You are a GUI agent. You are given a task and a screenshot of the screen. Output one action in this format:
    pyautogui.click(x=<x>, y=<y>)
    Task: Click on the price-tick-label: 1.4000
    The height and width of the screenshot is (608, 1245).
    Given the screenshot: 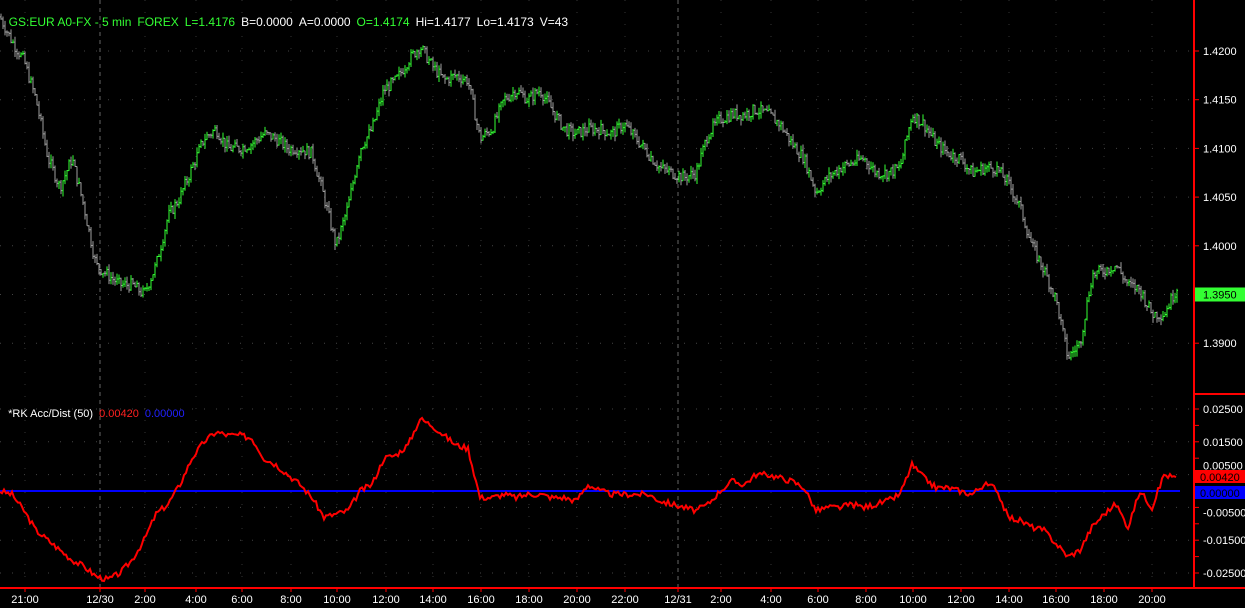 What is the action you would take?
    pyautogui.click(x=1220, y=247)
    